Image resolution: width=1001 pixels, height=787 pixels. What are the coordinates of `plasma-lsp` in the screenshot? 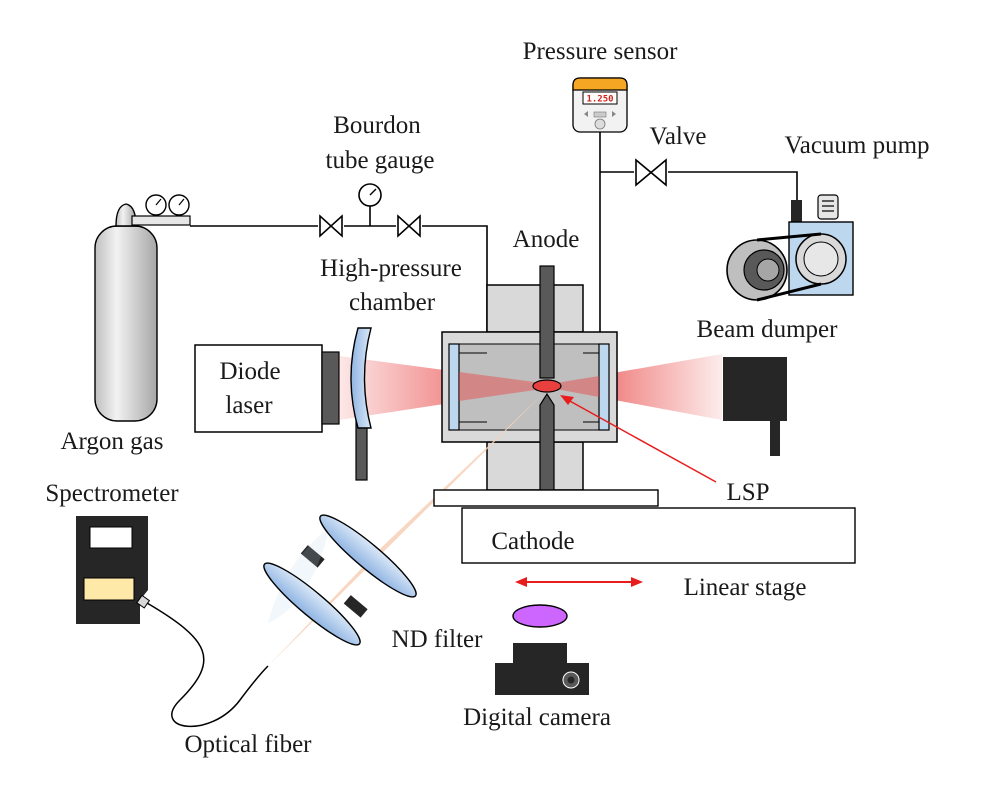 It's located at (547, 386).